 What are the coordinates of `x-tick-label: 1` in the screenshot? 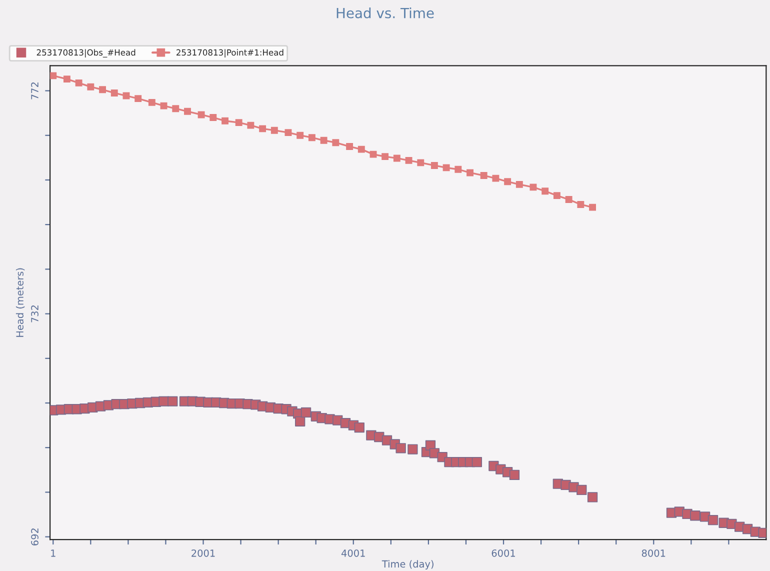 It's located at (53, 553).